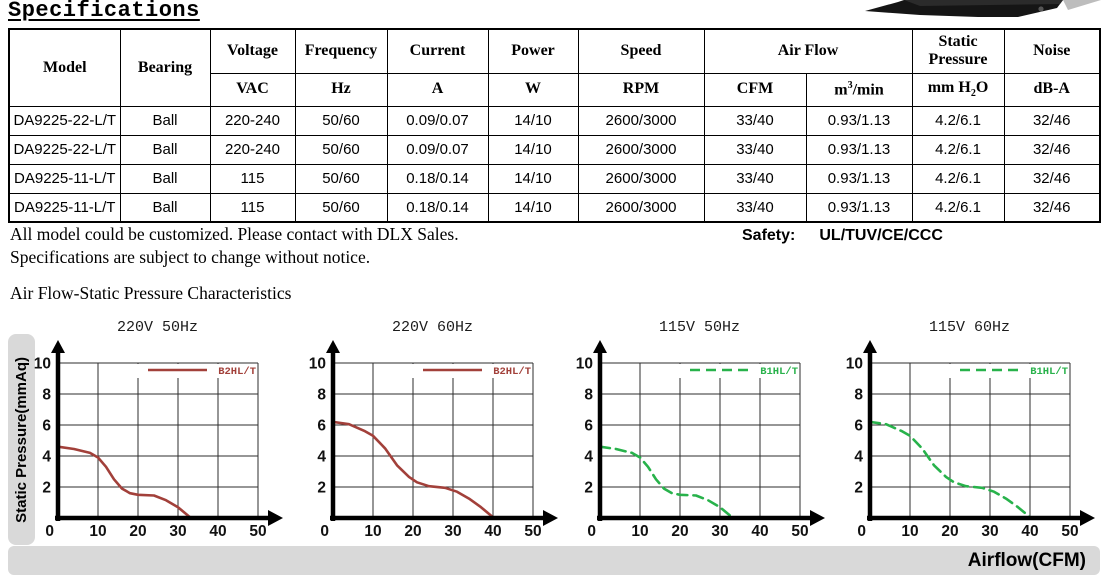 This screenshot has height=576, width=1107. Describe the element at coordinates (437, 120) in the screenshot. I see `cell-current: 0.09/0.07` at that location.